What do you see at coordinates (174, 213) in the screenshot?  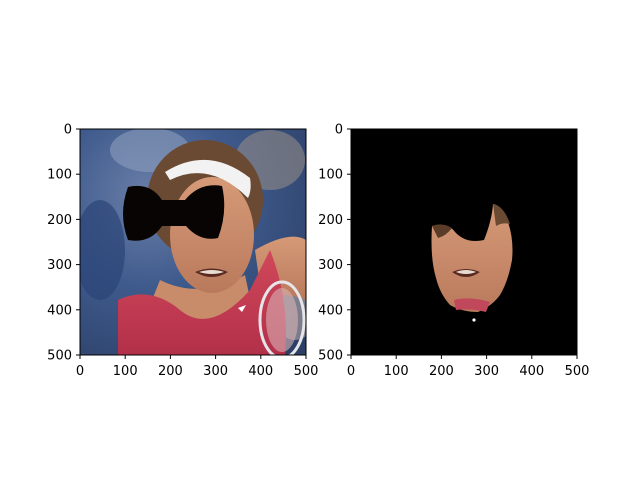 I see `occlusion-mask` at bounding box center [174, 213].